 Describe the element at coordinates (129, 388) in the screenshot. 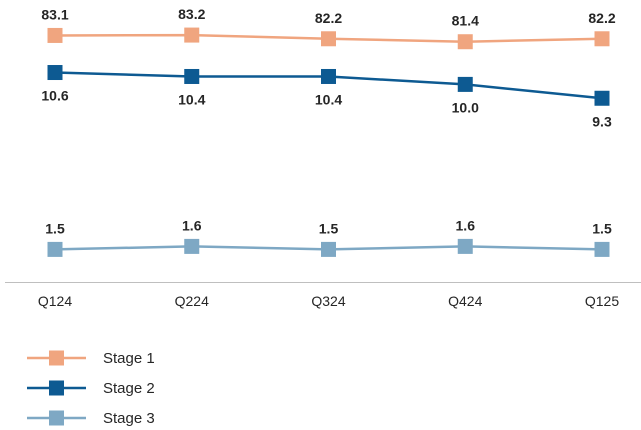

I see `legend-label: Stage 2` at that location.